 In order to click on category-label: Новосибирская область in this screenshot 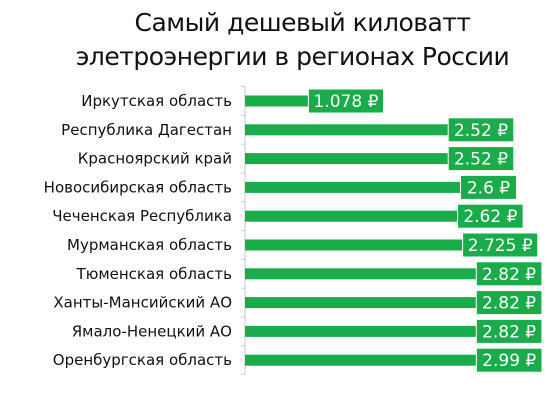, I will do `click(138, 187)`.